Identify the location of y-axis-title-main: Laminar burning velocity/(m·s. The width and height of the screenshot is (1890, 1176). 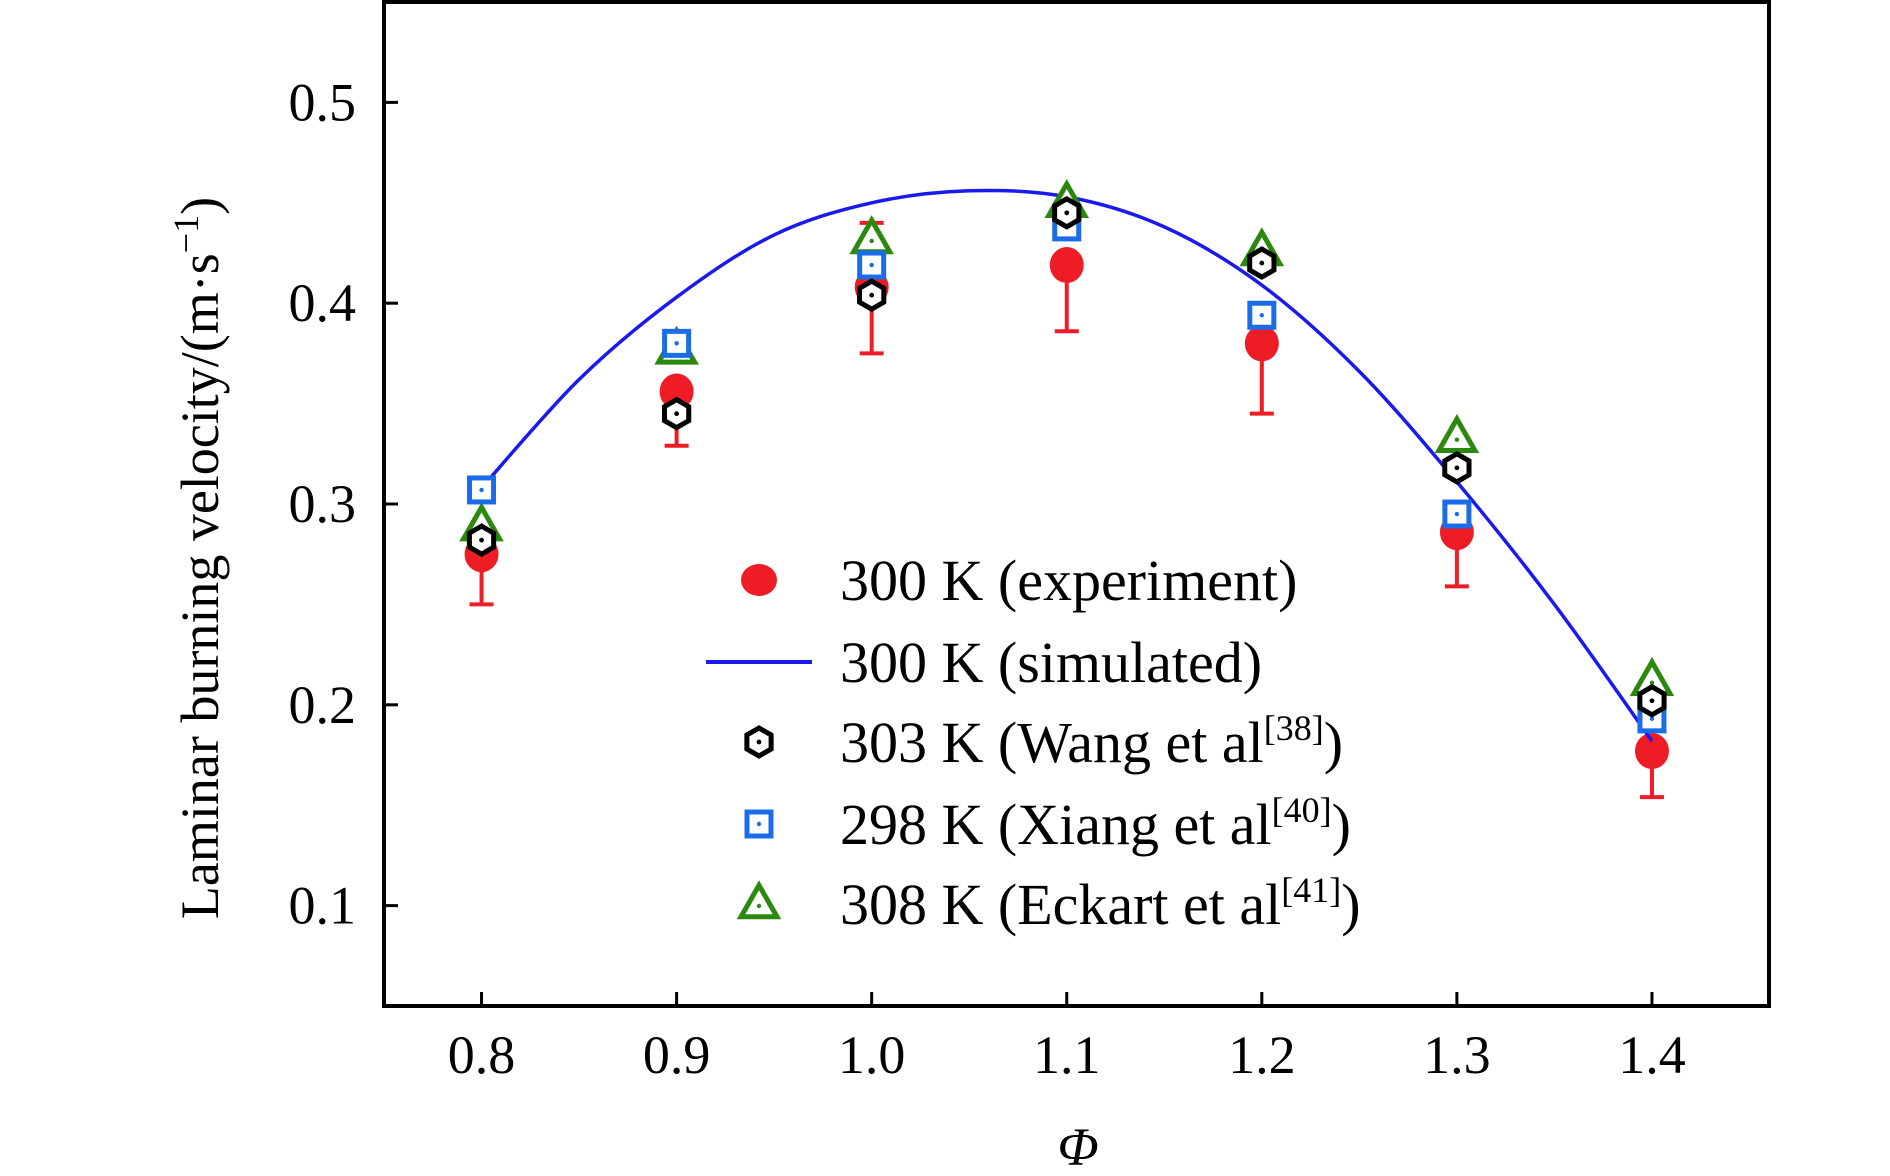
(200, 586).